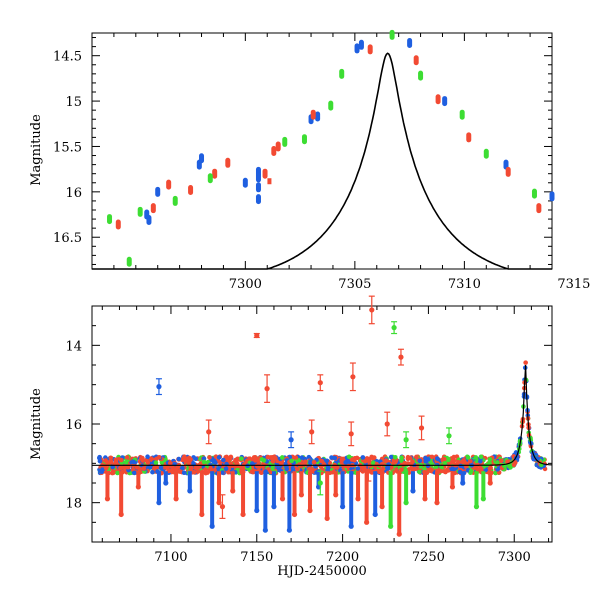 The height and width of the screenshot is (600, 600). What do you see at coordinates (73, 102) in the screenshot?
I see `y-tick-label: 15` at bounding box center [73, 102].